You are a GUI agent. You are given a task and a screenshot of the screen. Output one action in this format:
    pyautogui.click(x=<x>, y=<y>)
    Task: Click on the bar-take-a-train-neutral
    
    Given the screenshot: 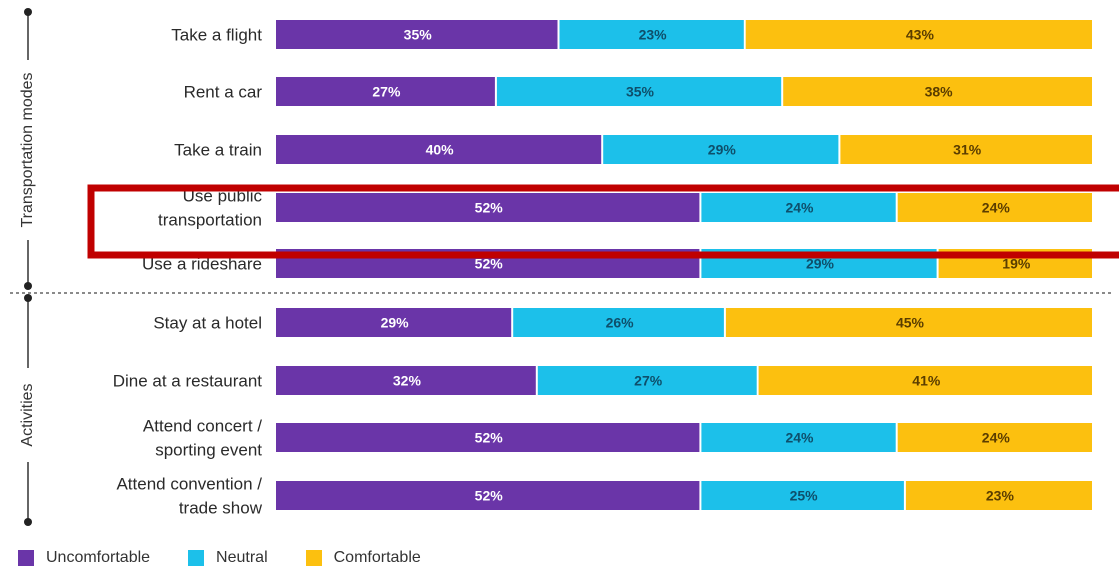 What is the action you would take?
    pyautogui.click(x=721, y=149)
    